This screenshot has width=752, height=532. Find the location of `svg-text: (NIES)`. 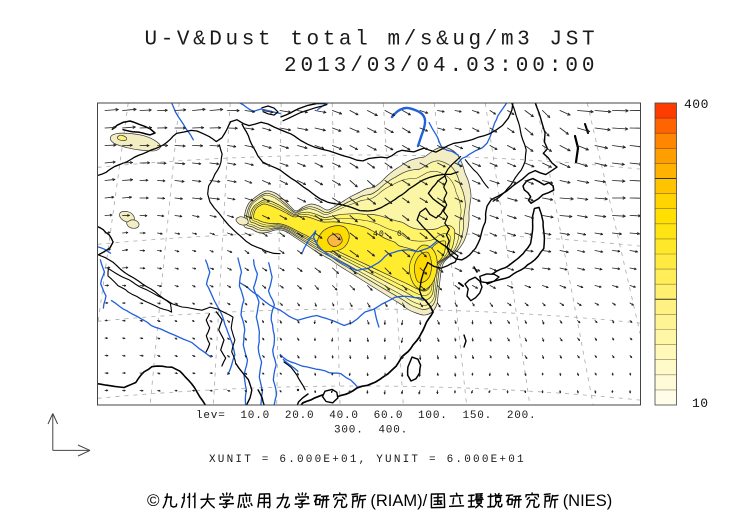

svg-text: (NIES) is located at coordinates (588, 501).